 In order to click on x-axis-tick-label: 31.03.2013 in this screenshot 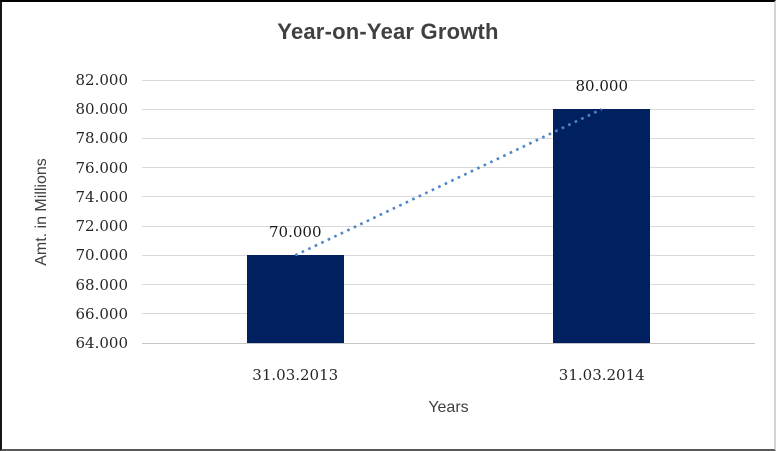, I will do `click(295, 375)`.